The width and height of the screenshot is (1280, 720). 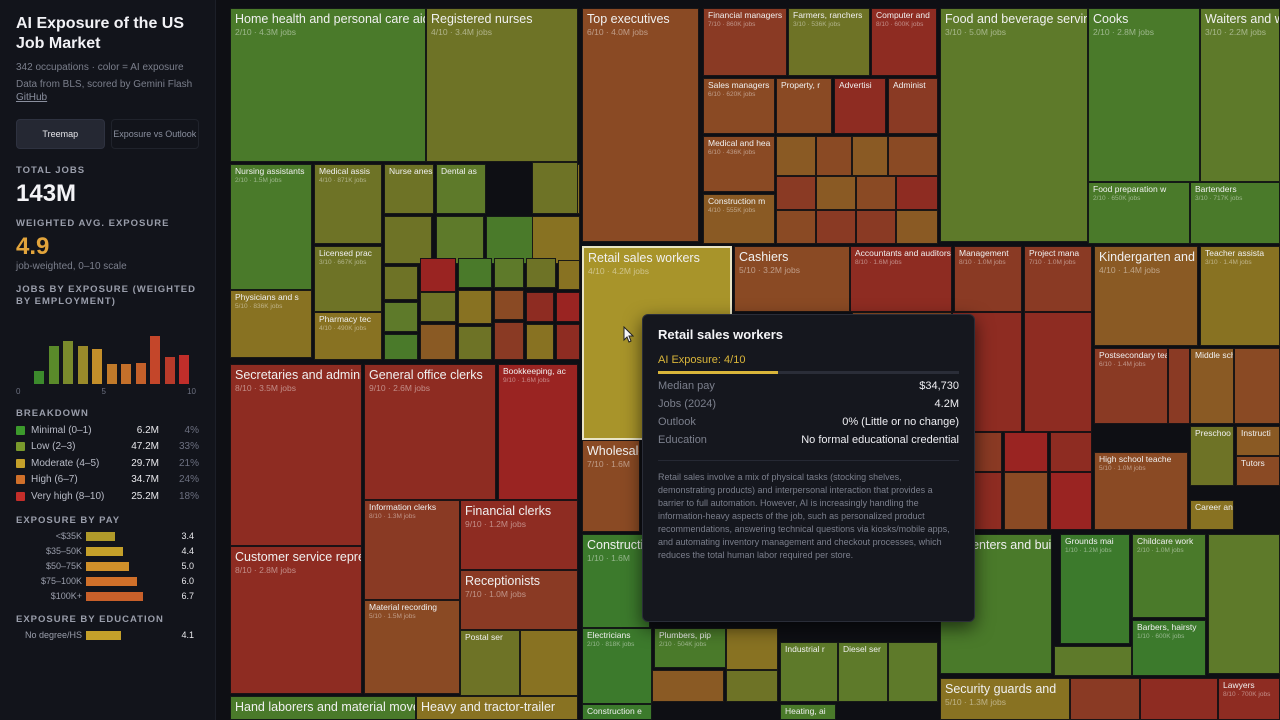 I want to click on treemap-cell: Computer and 8/10 · 600K jobs, so click(x=904, y=42).